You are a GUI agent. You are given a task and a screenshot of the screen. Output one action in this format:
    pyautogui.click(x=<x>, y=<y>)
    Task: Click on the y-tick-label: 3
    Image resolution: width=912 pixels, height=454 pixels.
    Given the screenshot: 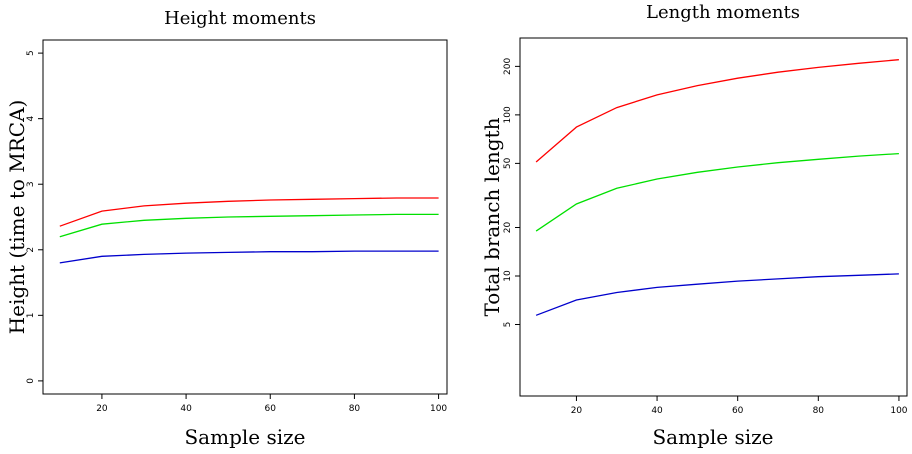 What is the action you would take?
    pyautogui.click(x=31, y=184)
    